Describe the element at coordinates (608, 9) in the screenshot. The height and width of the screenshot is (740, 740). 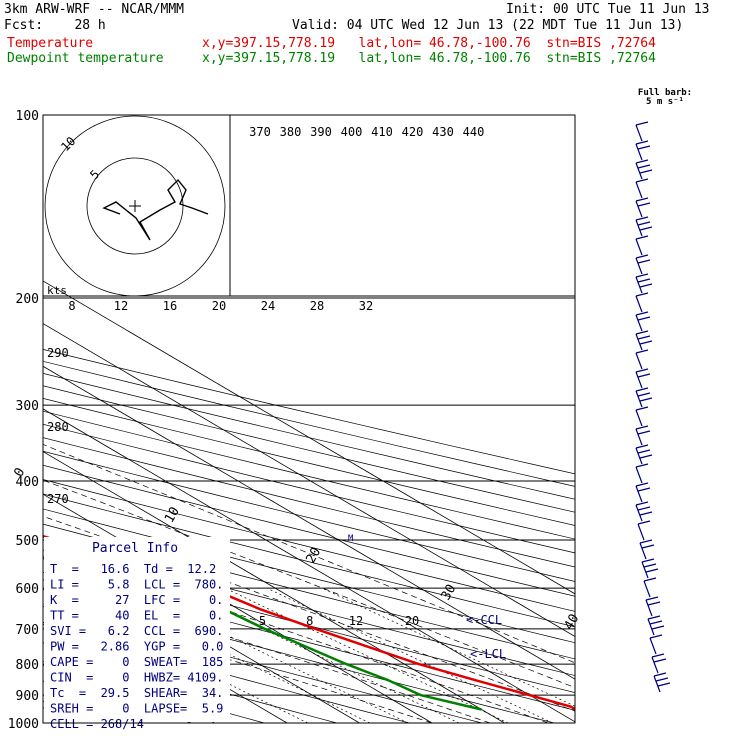
I see `init-time: Init: 00 UTC Tue 11 Jun 13` at that location.